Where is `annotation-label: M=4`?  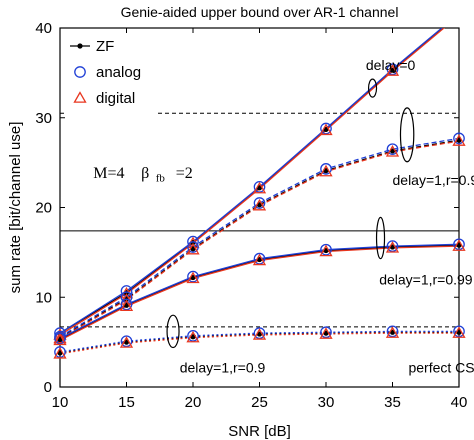 annotation-label: M=4 is located at coordinates (108, 173).